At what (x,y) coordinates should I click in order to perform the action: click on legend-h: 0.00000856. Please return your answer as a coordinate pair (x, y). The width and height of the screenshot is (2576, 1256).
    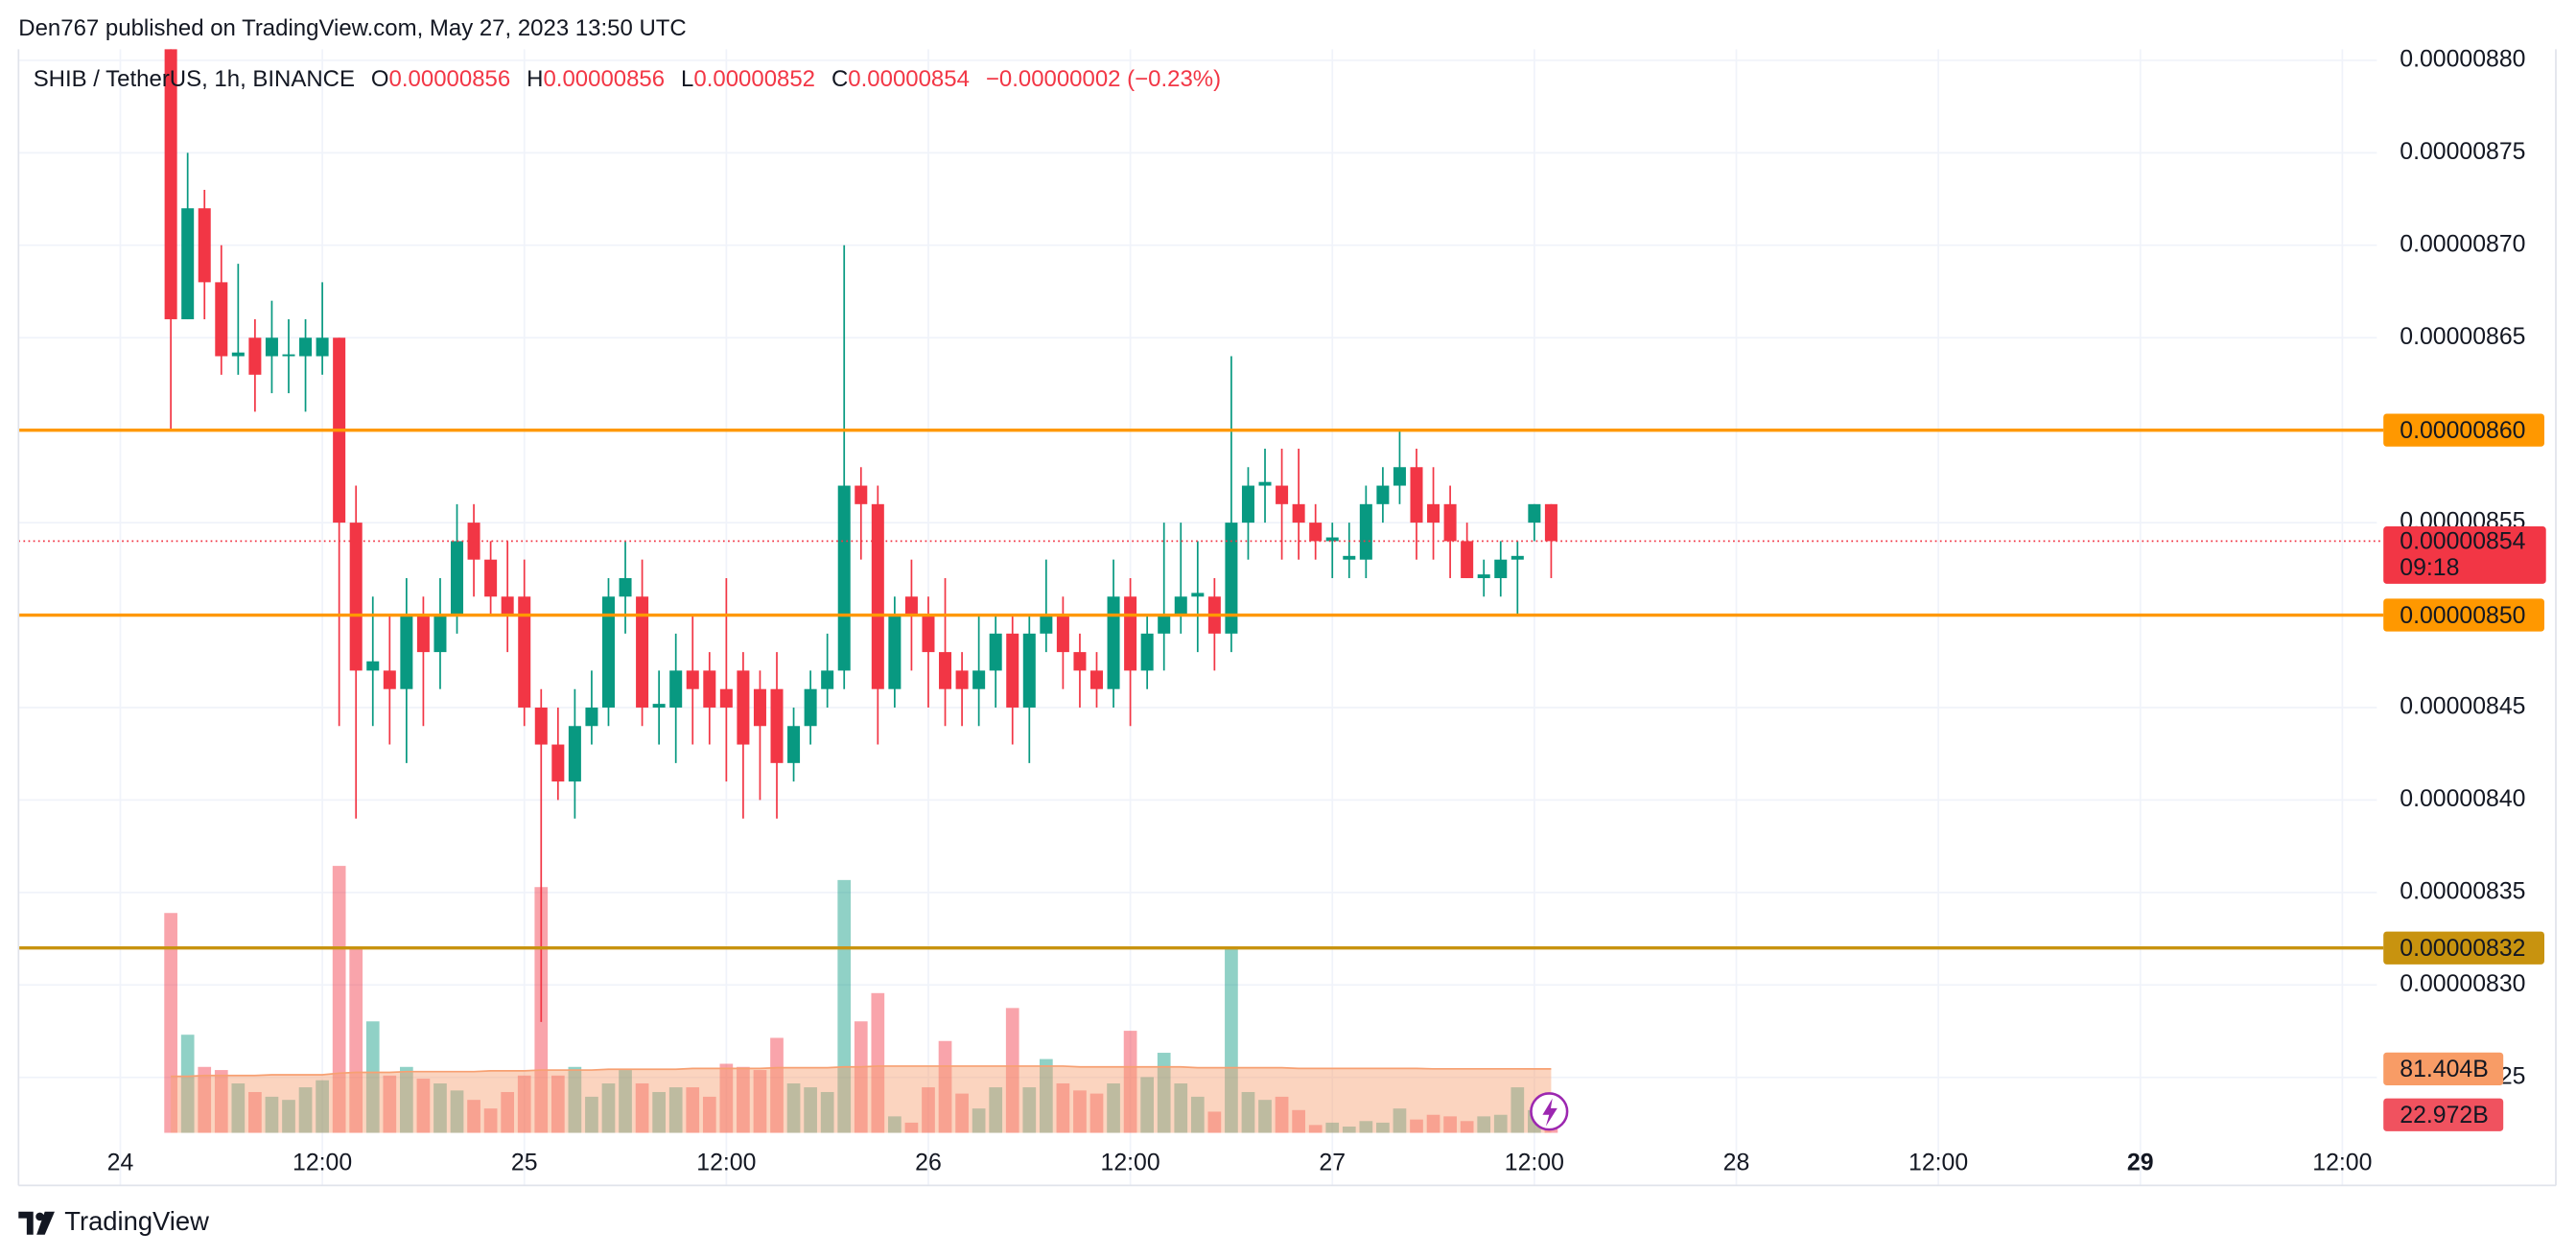
    Looking at the image, I should click on (604, 79).